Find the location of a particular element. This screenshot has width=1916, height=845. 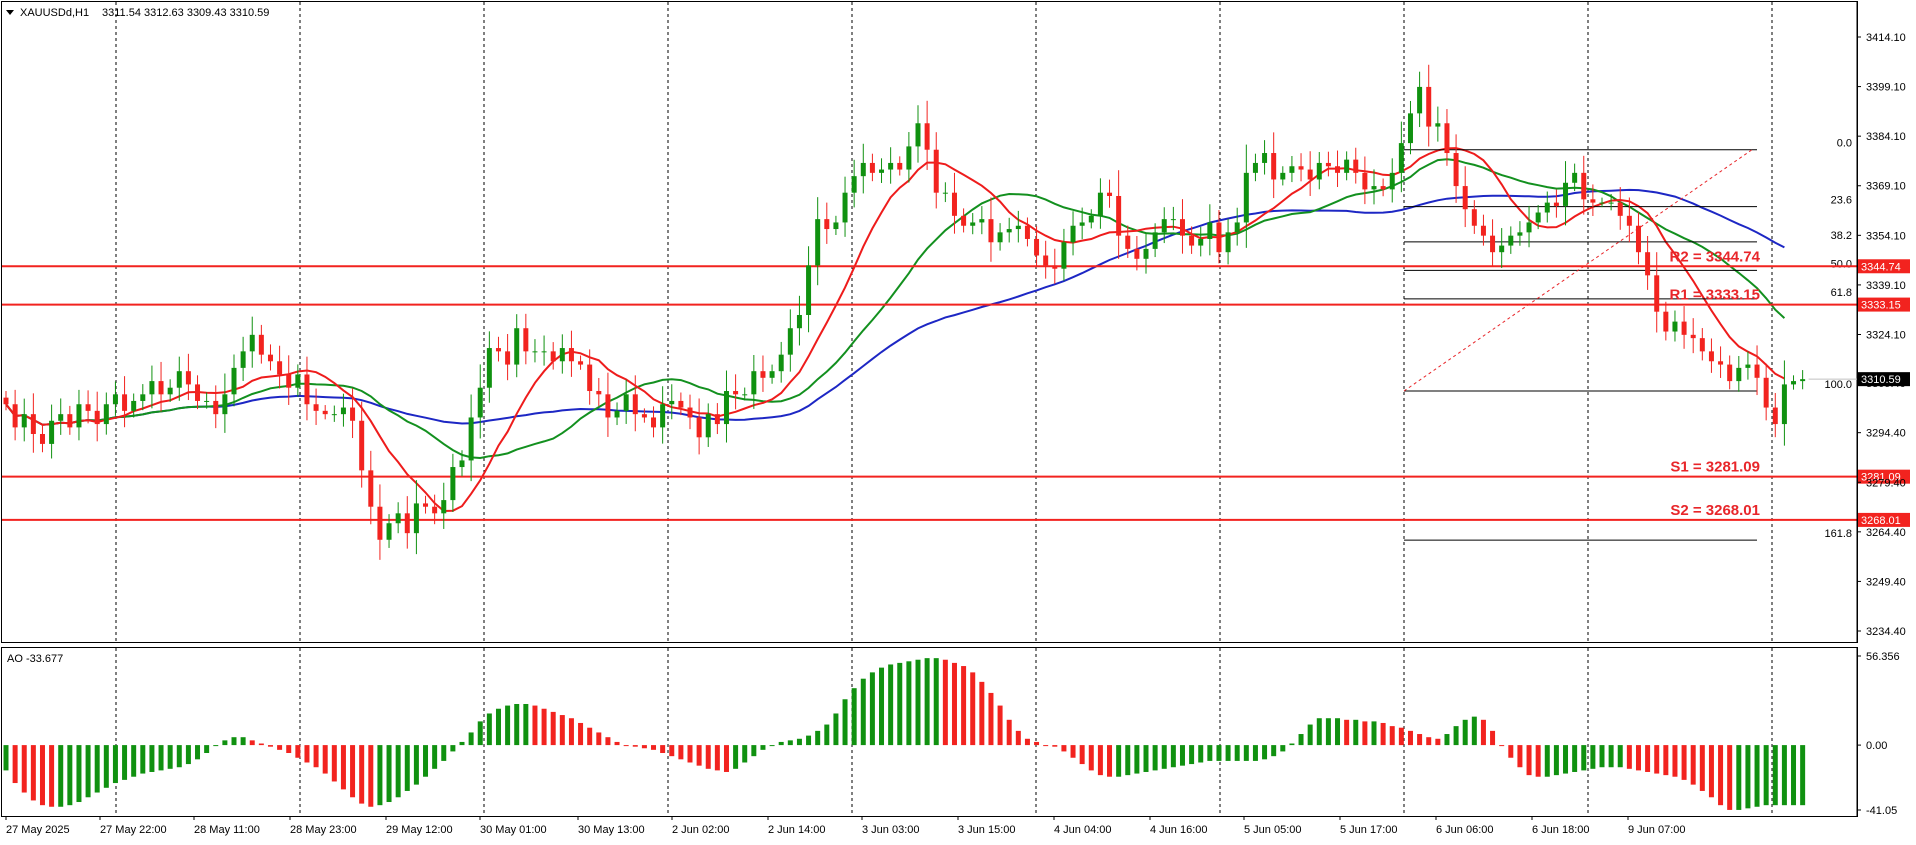

time-tick-label: 4 Jun 16:00 is located at coordinates (1179, 830).